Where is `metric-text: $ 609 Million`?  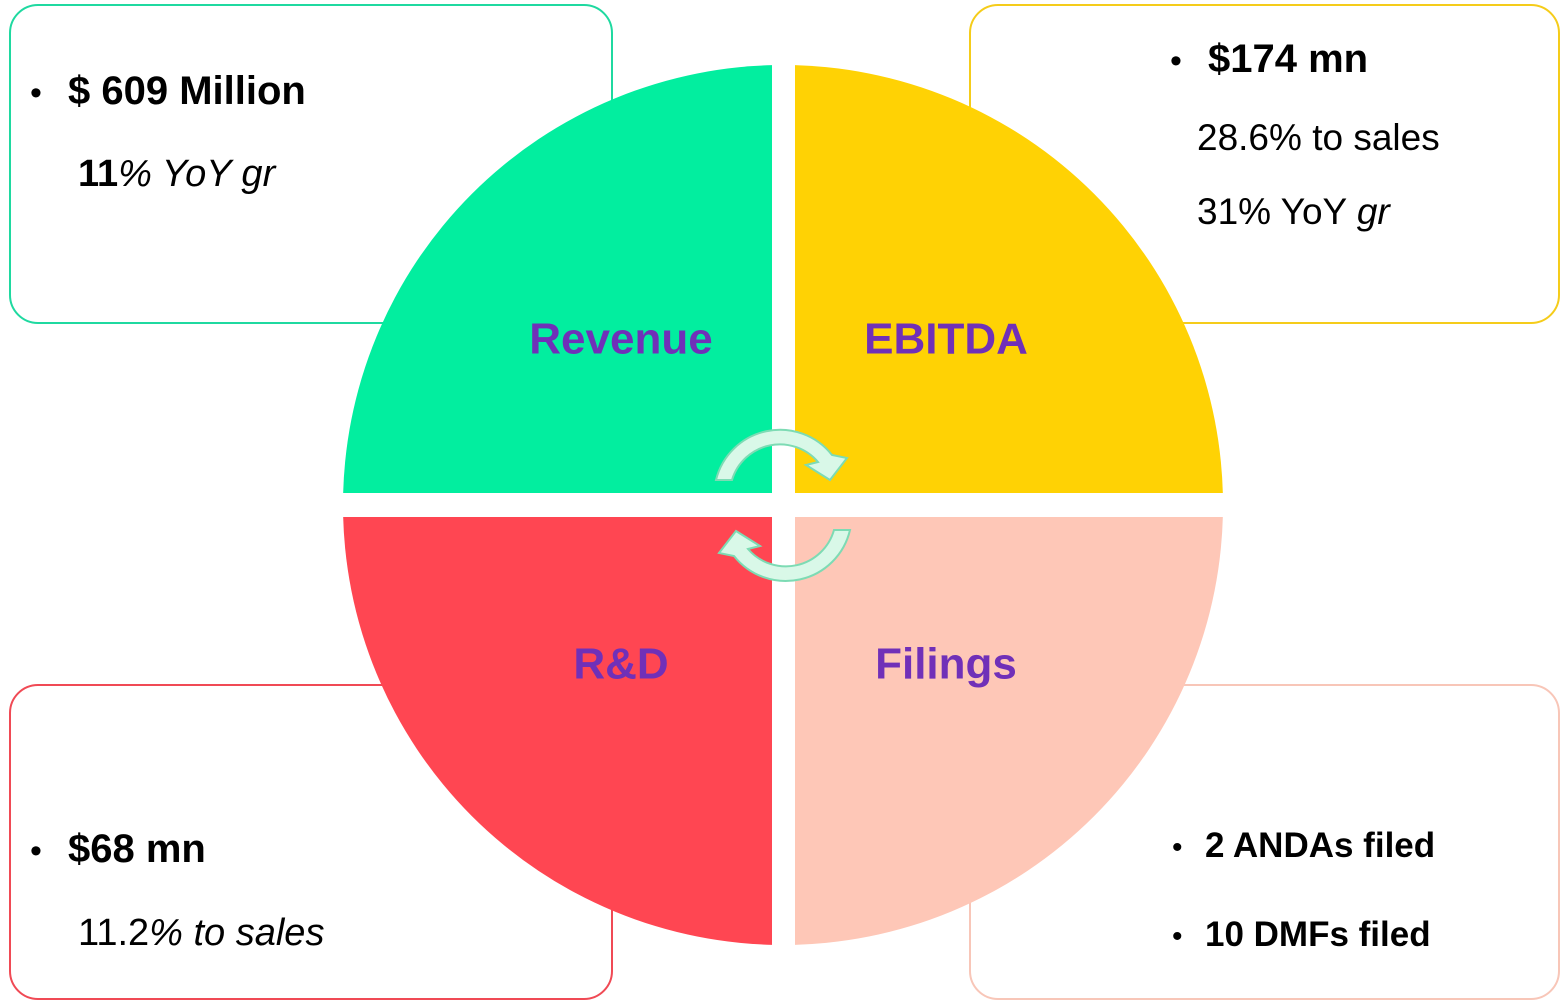
metric-text: $ 609 Million is located at coordinates (187, 91).